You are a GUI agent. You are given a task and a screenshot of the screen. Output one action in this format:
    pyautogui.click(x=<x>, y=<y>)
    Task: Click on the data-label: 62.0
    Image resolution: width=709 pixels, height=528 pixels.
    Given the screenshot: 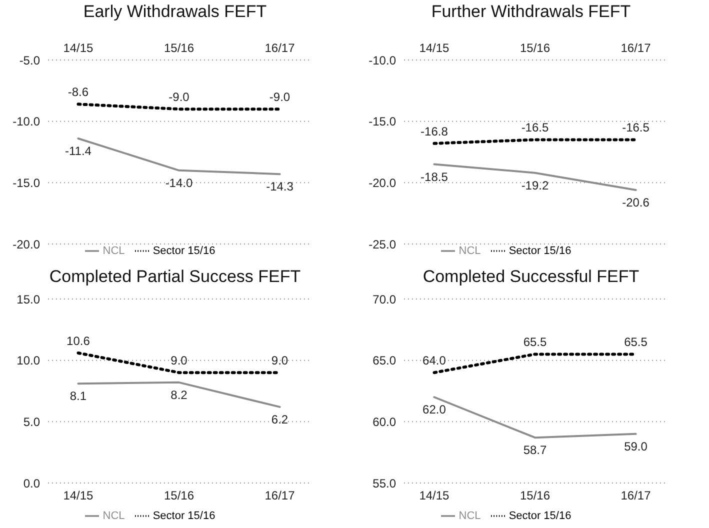 What is the action you would take?
    pyautogui.click(x=434, y=409)
    